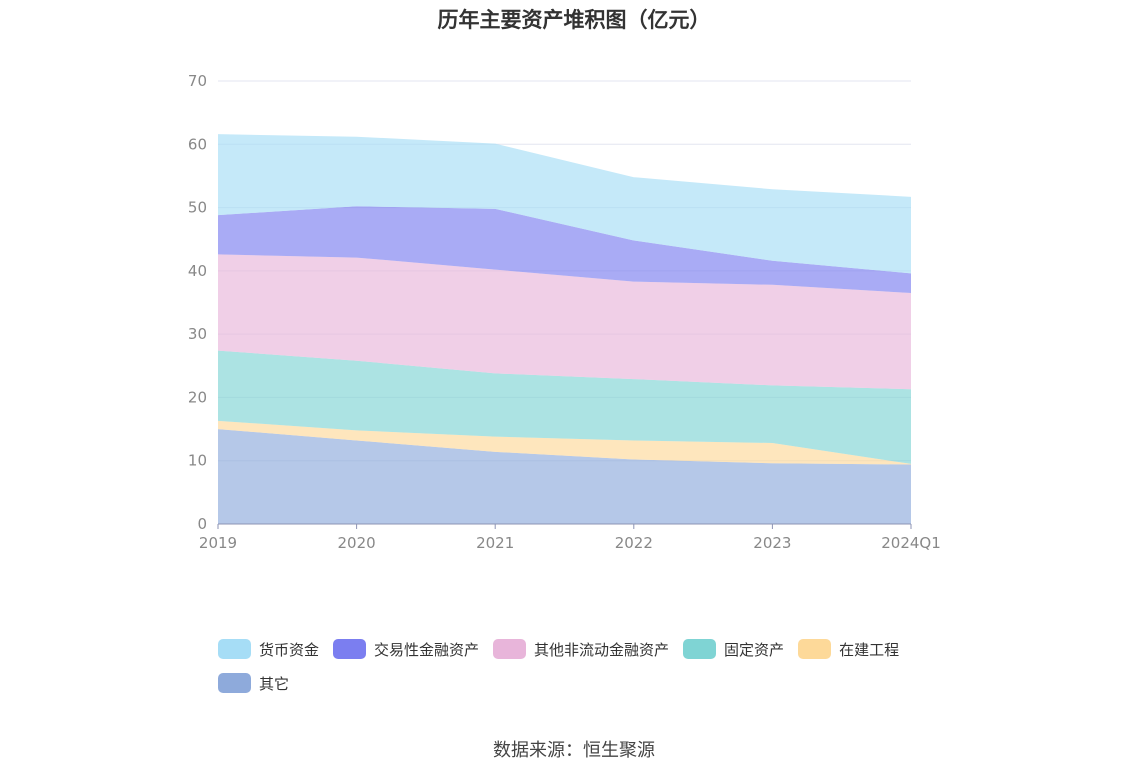 This screenshot has width=1148, height=776. Describe the element at coordinates (197, 271) in the screenshot. I see `y-tick-label: 40` at that location.